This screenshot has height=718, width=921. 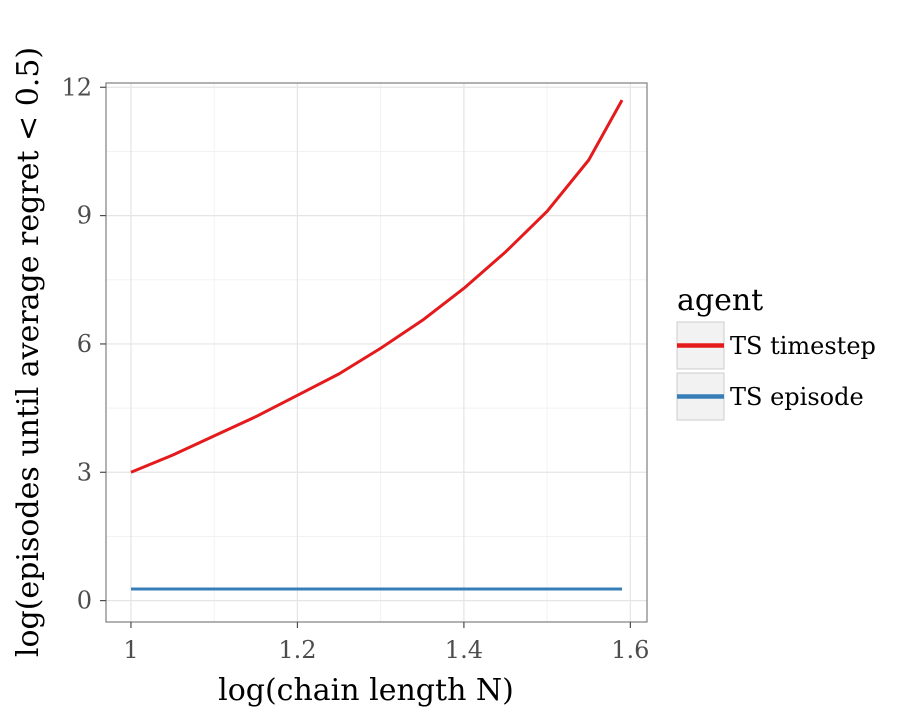 I want to click on y-tick-label: 6, so click(x=84, y=344).